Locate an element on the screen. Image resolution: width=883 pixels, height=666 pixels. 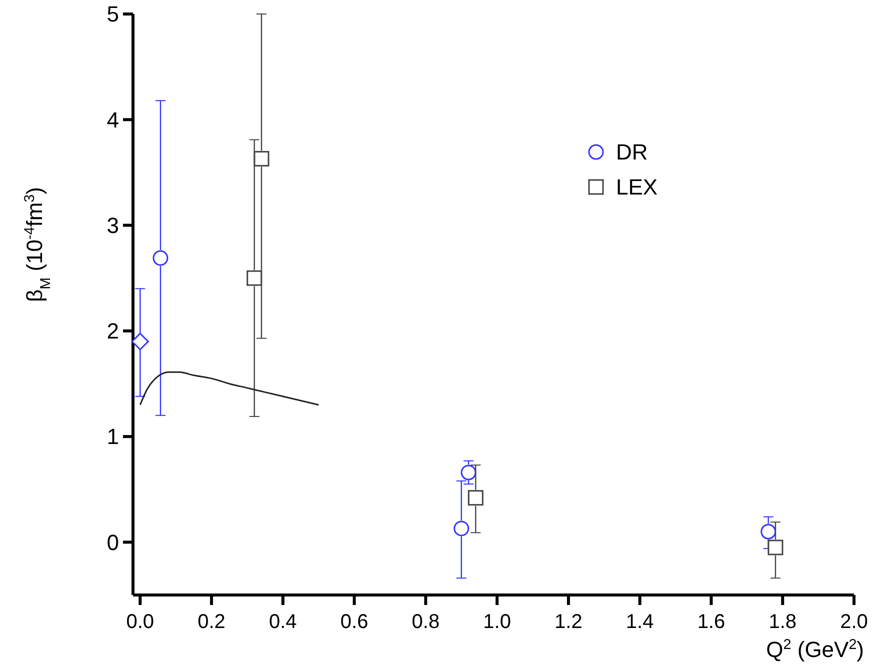
x-axis-title: Q$^{2}$ (GeV$^{2}$) is located at coordinates (815, 649).